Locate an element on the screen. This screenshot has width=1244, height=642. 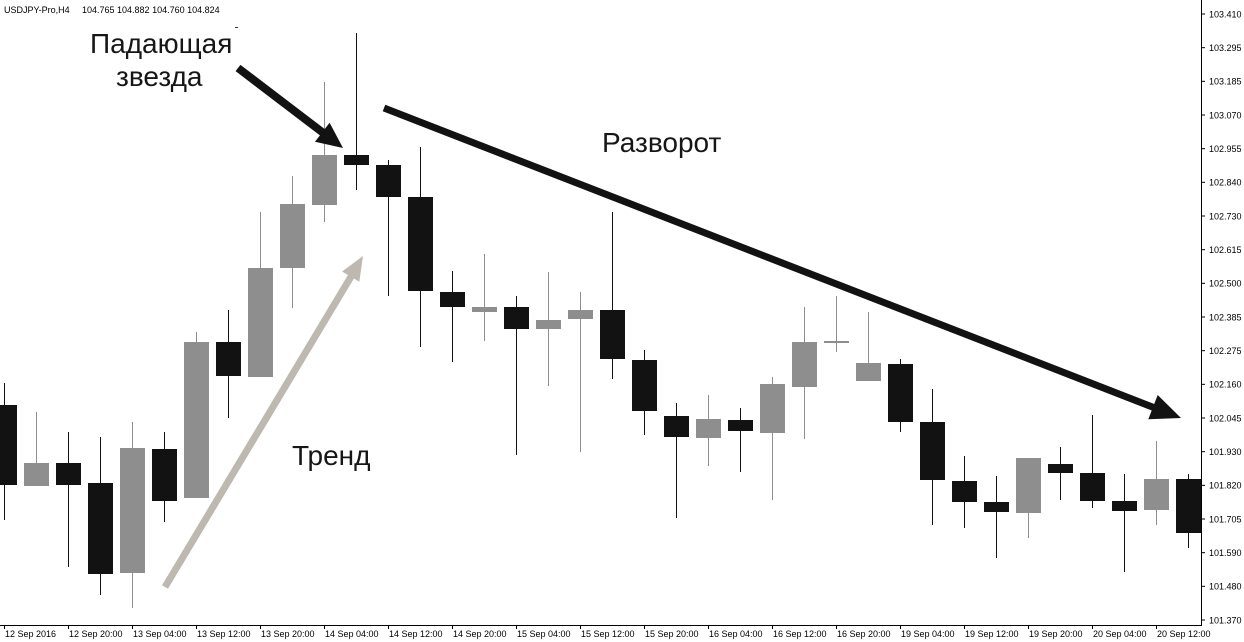
y-tick-label: 102.500 is located at coordinates (1225, 284).